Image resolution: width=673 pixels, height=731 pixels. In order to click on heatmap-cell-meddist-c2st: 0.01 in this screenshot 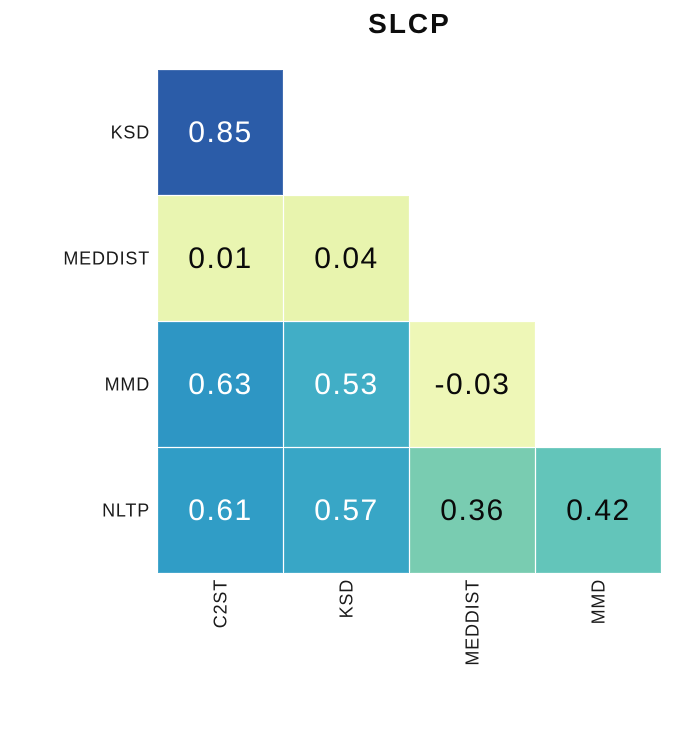, I will do `click(220, 258)`.